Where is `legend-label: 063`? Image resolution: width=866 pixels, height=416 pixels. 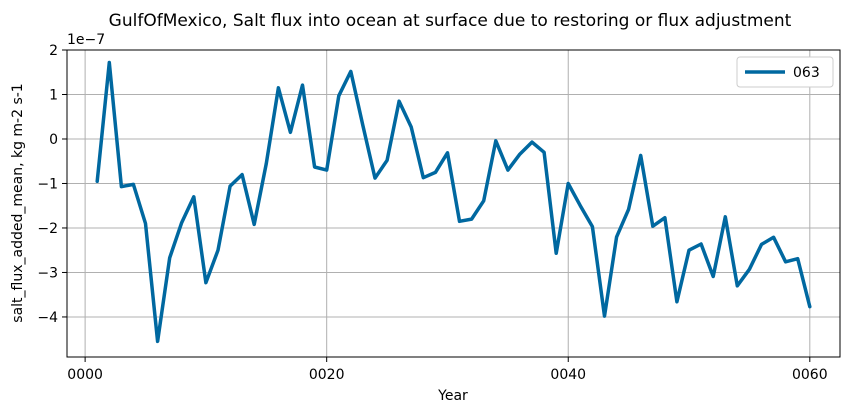 legend-label: 063 is located at coordinates (806, 73).